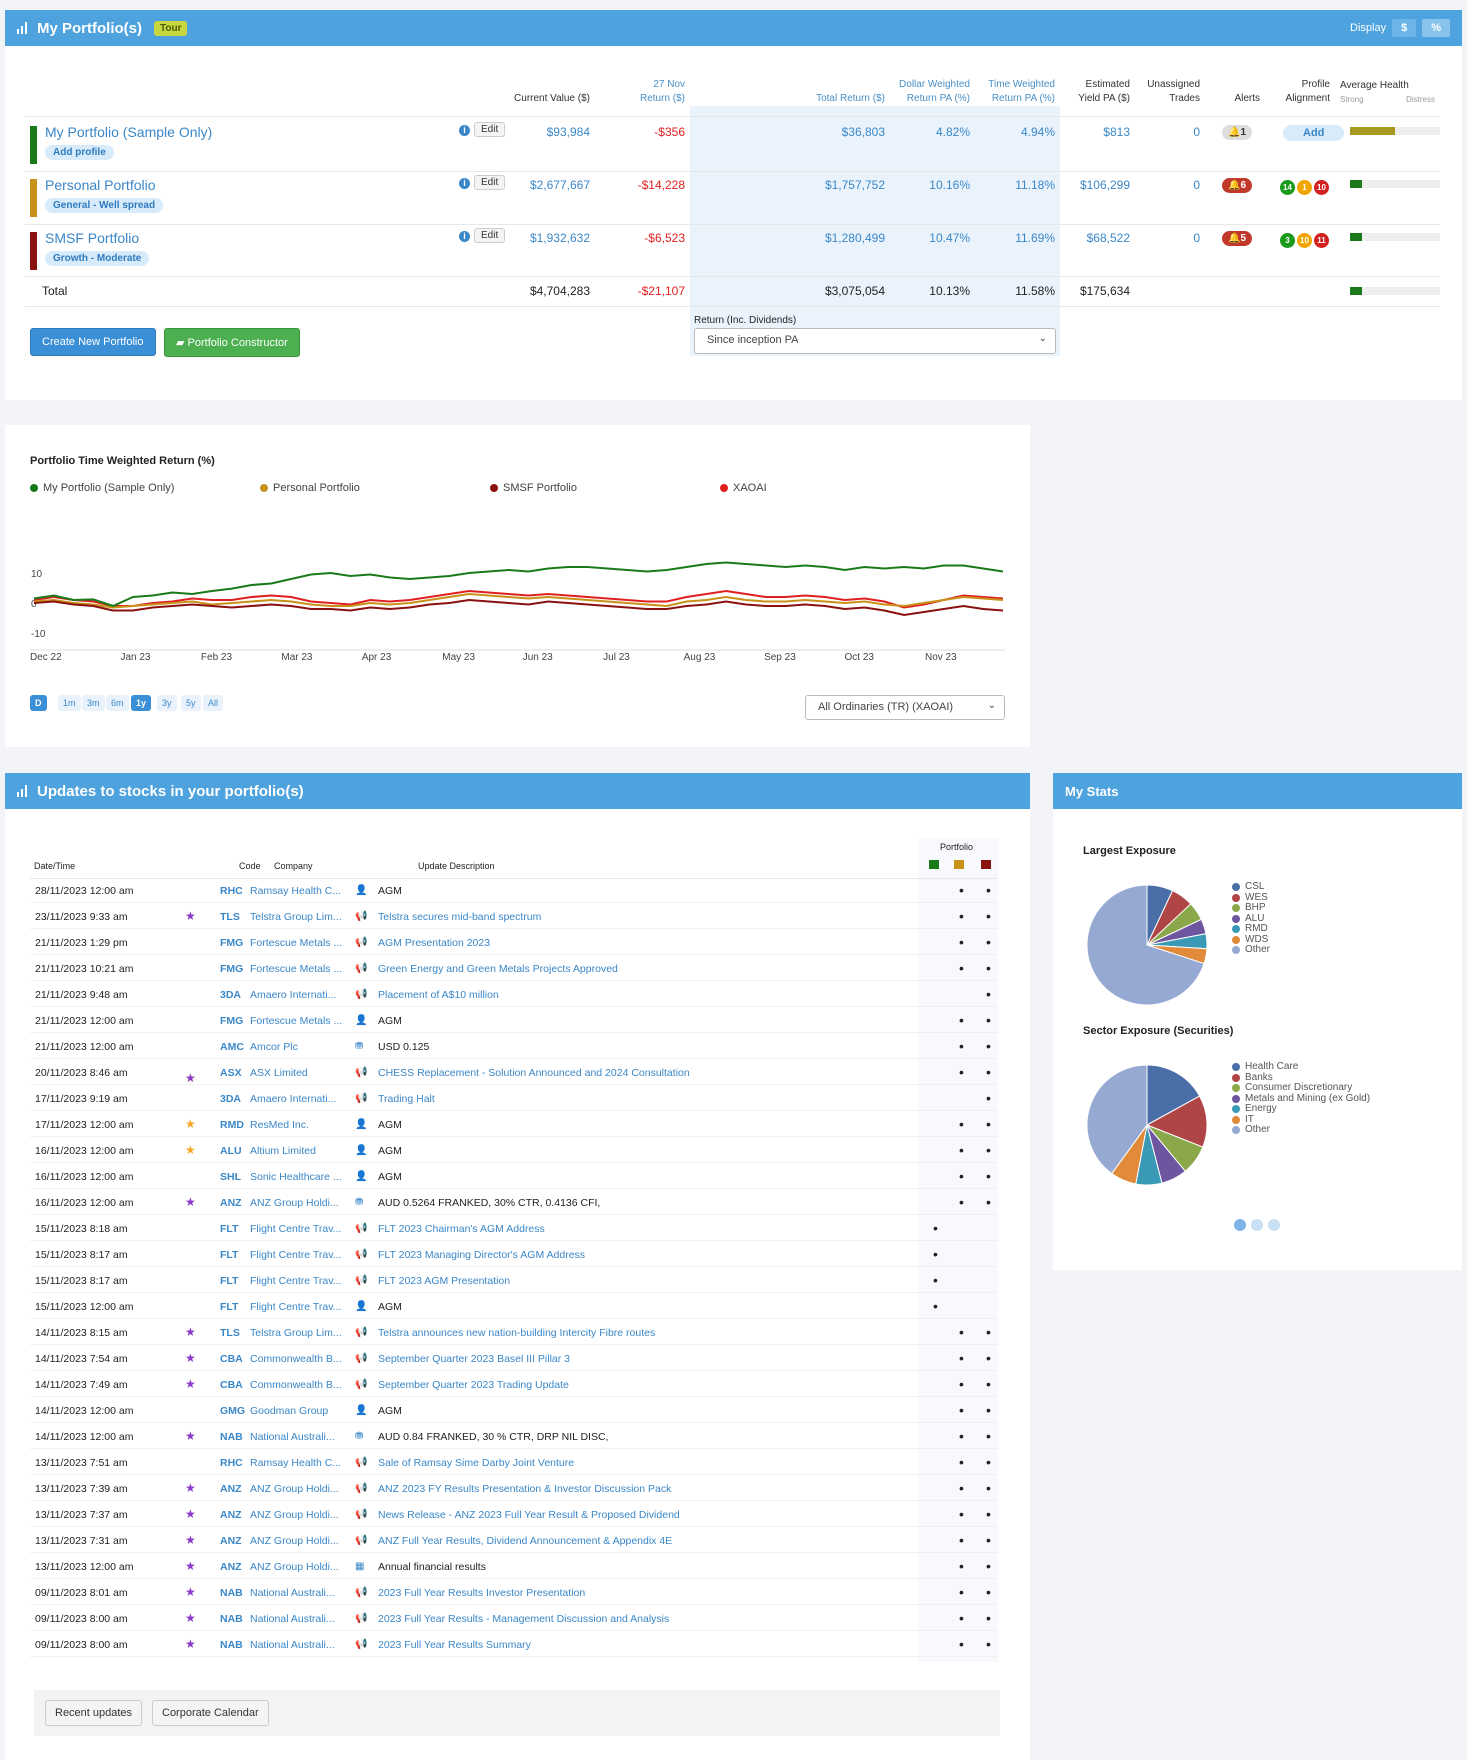 This screenshot has width=1467, height=1760. What do you see at coordinates (438, 995) in the screenshot?
I see `update-description: Placement of A$10 million` at bounding box center [438, 995].